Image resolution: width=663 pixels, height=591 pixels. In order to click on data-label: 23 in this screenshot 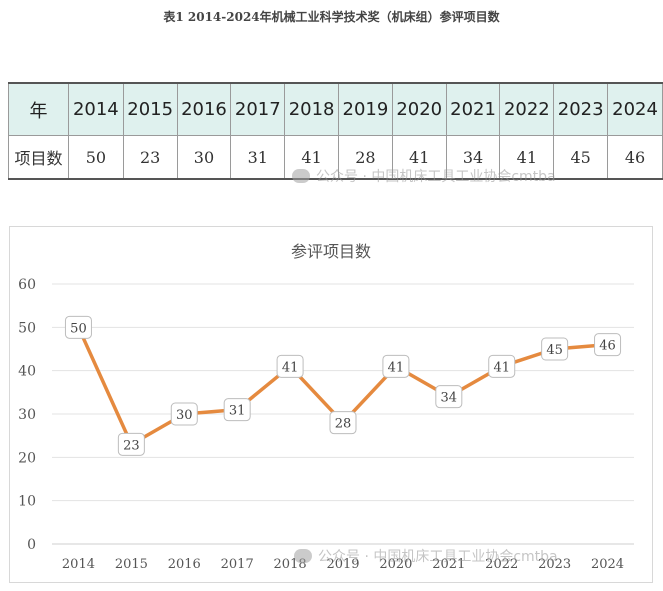, I will do `click(131, 445)`.